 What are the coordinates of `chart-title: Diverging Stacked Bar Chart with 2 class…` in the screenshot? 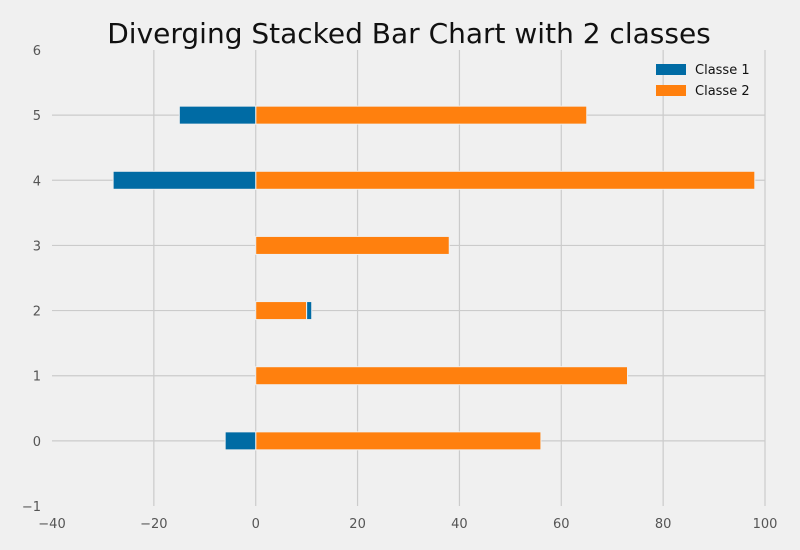 It's located at (409, 33).